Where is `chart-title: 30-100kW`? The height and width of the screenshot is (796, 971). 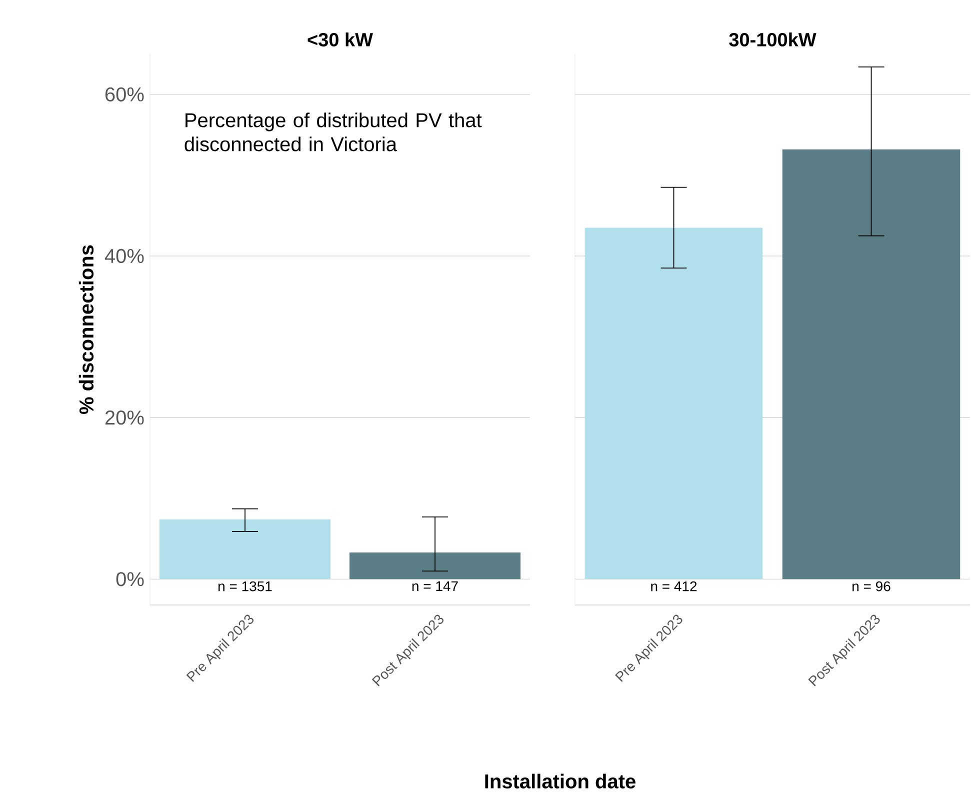 chart-title: 30-100kW is located at coordinates (772, 39).